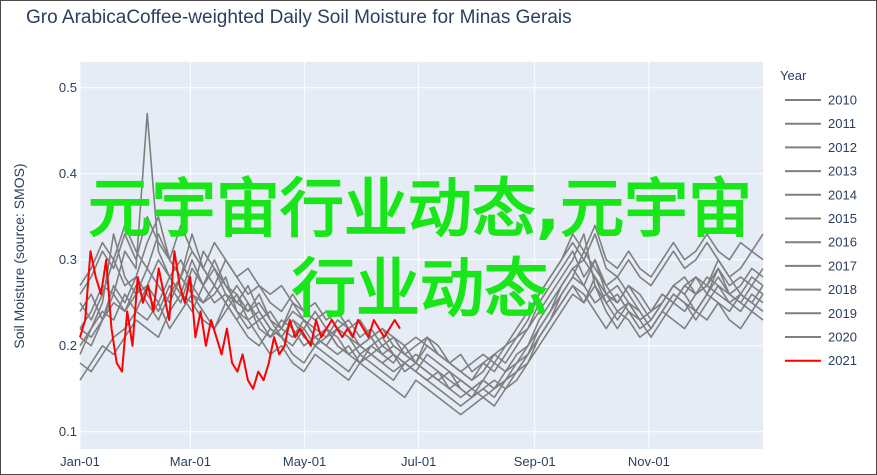  What do you see at coordinates (842, 360) in the screenshot?
I see `legend-label-2021: 2021` at bounding box center [842, 360].